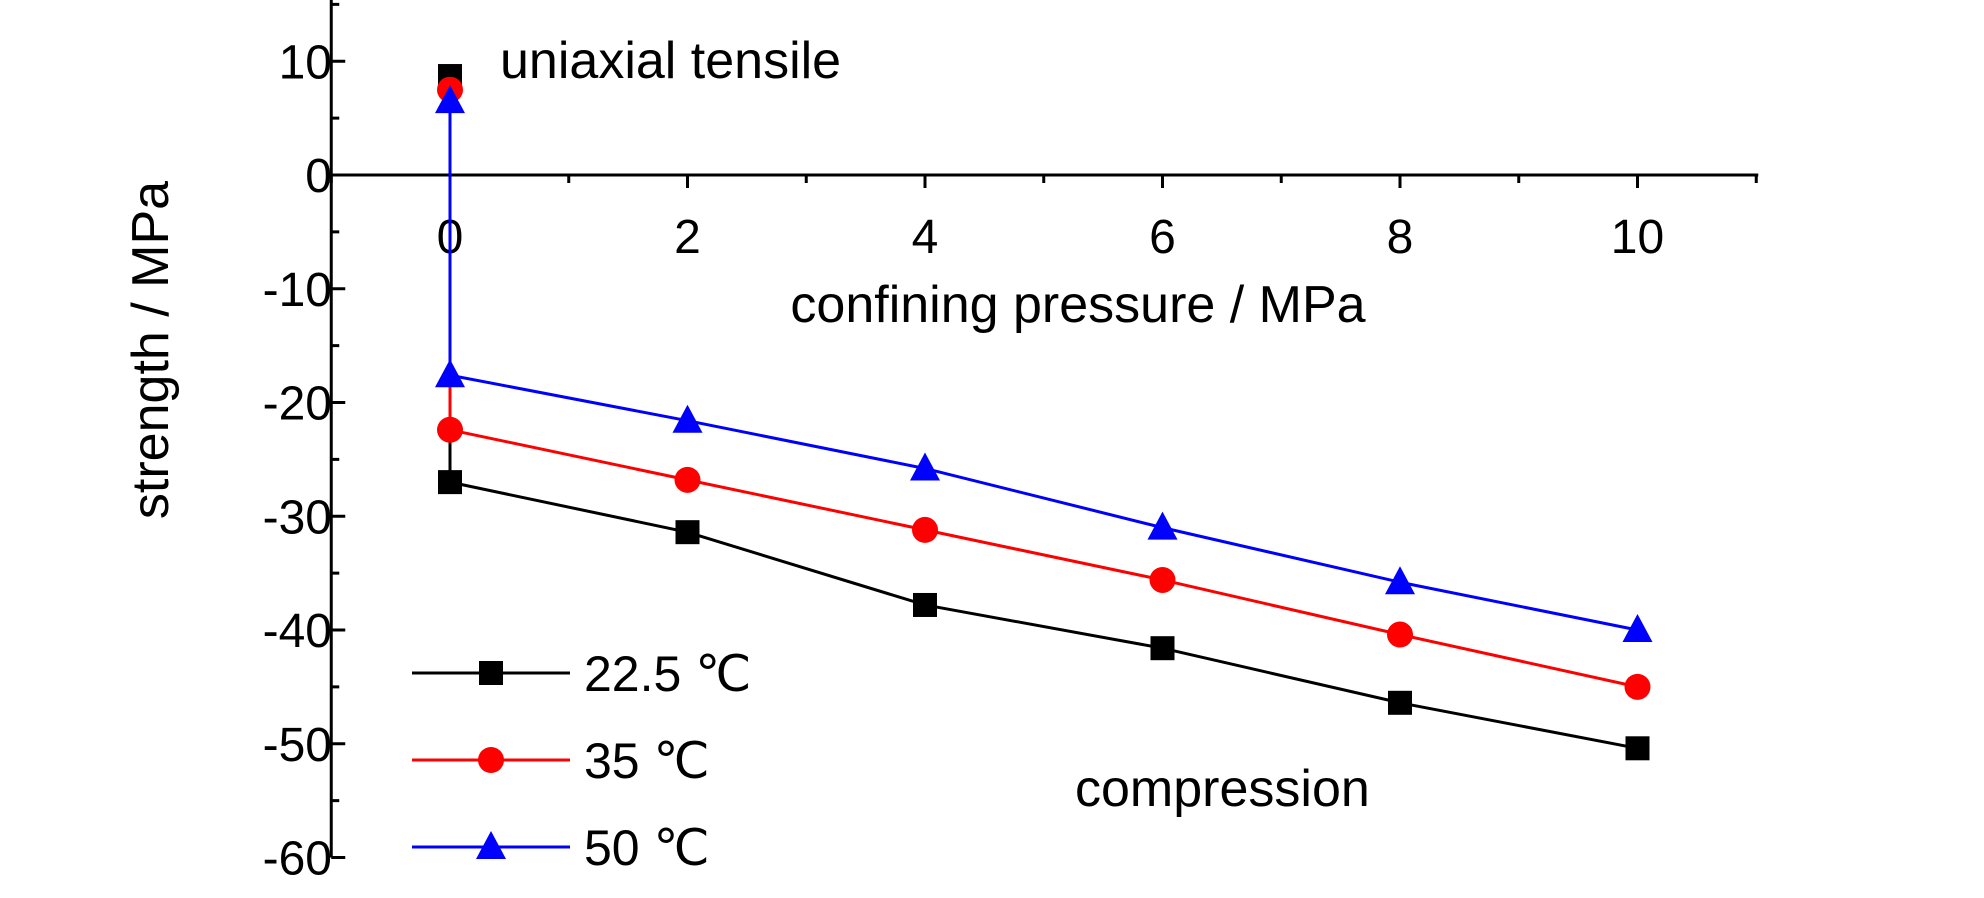  I want to click on x-tick-label: 10, so click(1637, 237).